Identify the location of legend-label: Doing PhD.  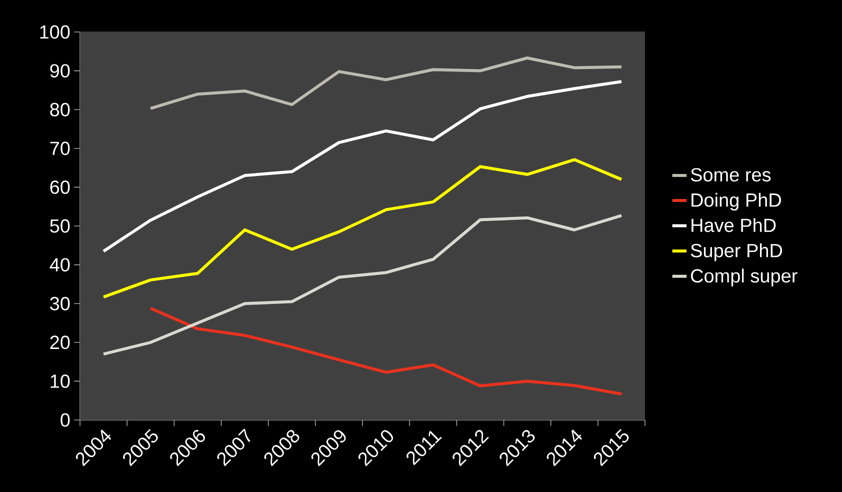
(736, 201).